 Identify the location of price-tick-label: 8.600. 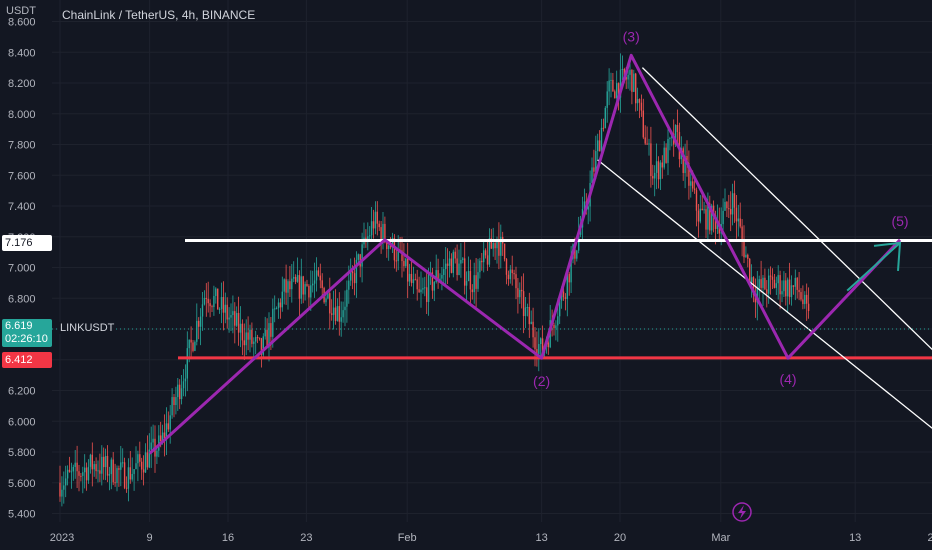
(22, 23).